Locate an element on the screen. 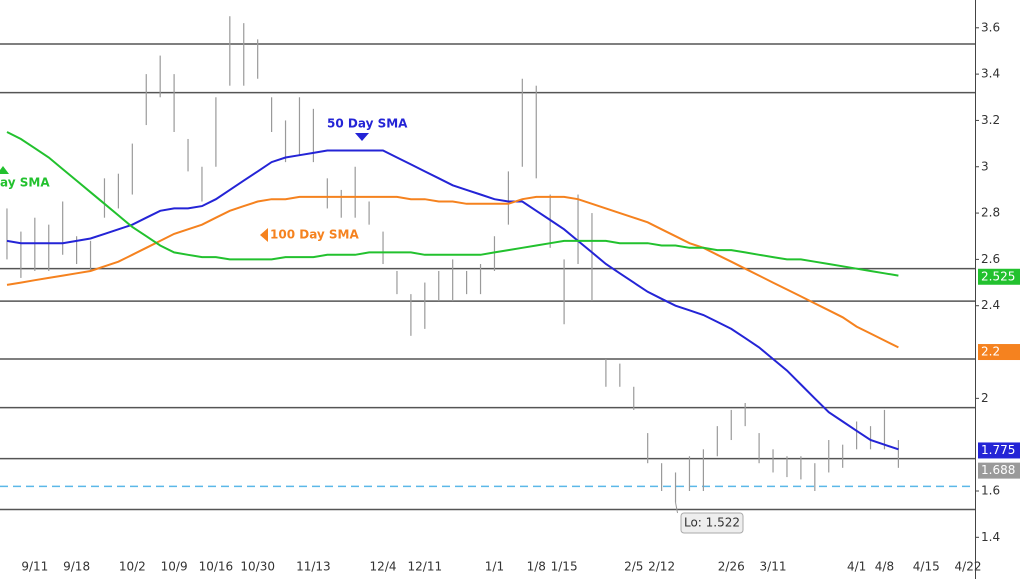 The width and height of the screenshot is (1024, 579). last-value-label: 2.525 is located at coordinates (998, 276).